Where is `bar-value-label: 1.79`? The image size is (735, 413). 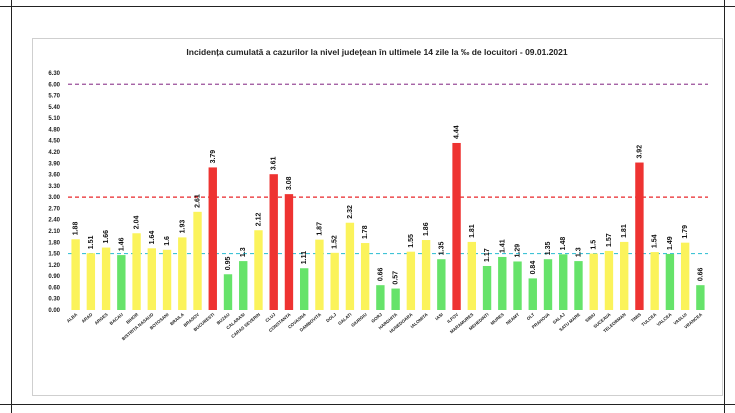
bar-value-label: 1.79 is located at coordinates (685, 232).